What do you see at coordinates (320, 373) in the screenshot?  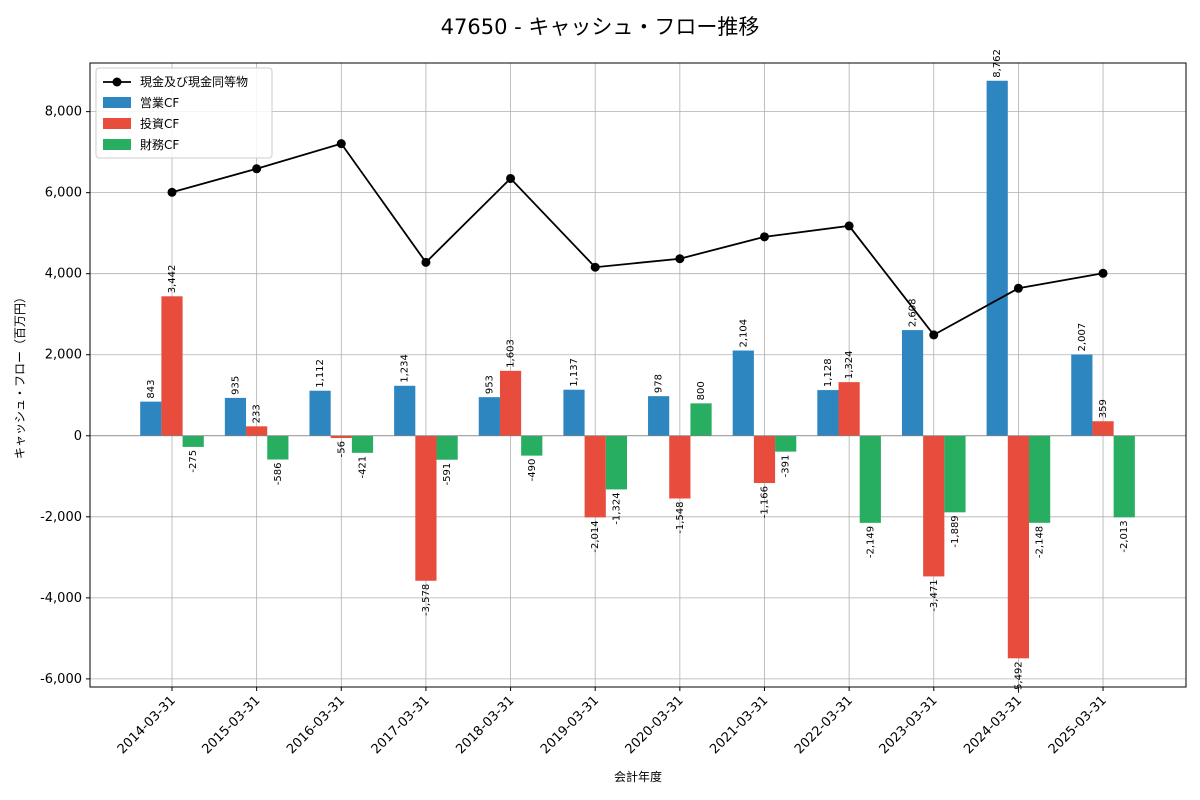 I see `bar-value-label: 1,112` at bounding box center [320, 373].